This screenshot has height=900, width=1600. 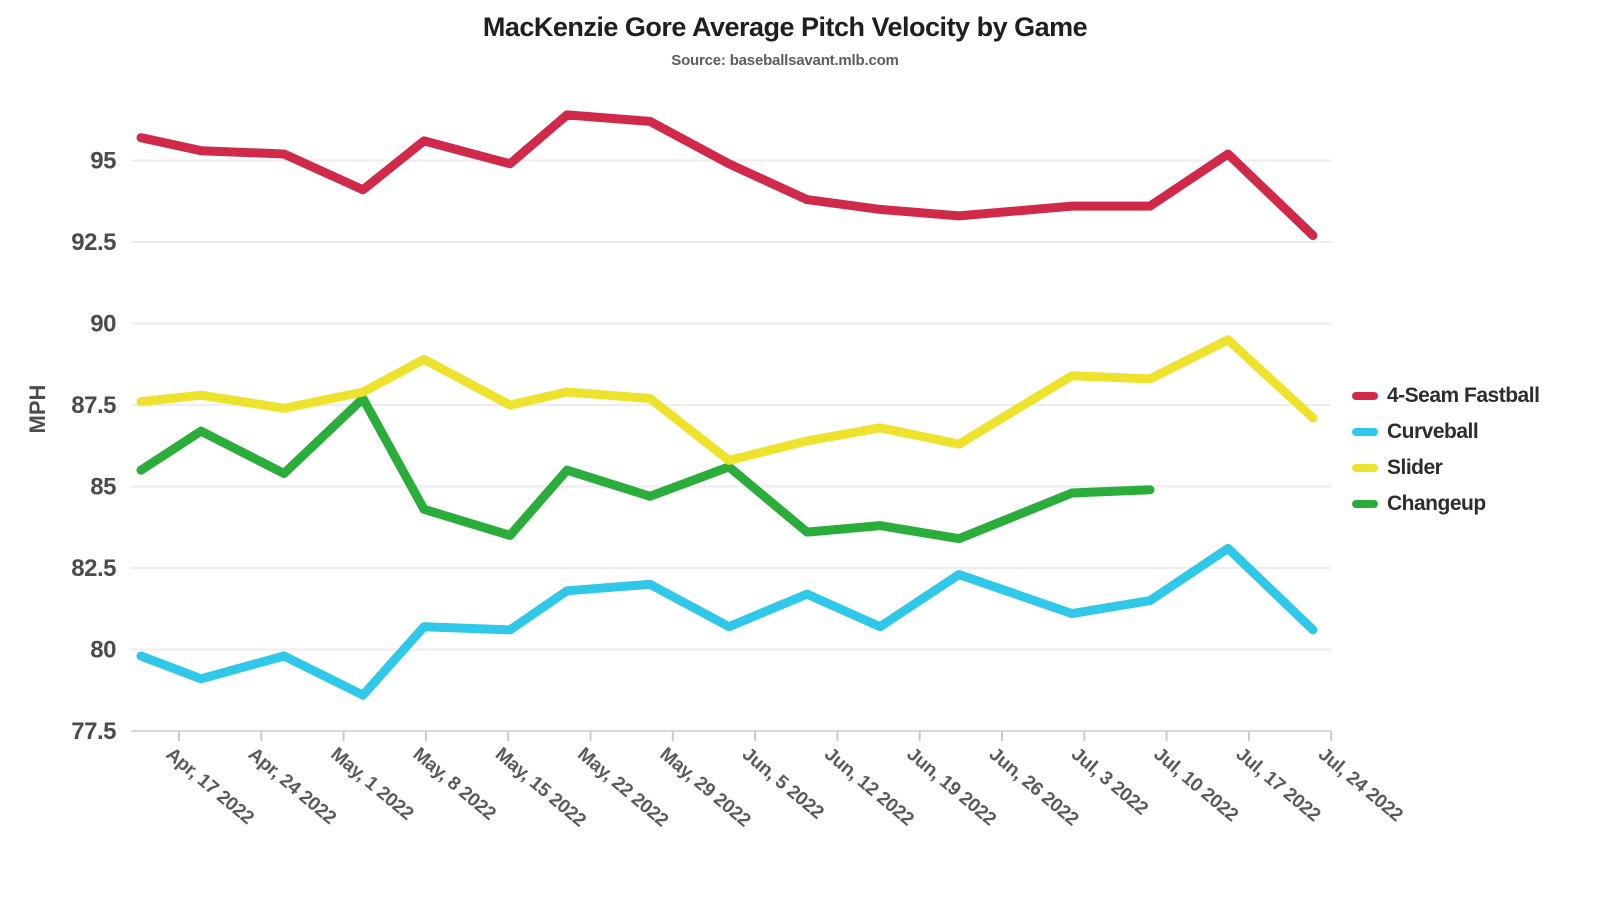 I want to click on x-tick-label: Jul, 17 2022, so click(x=1278, y=785).